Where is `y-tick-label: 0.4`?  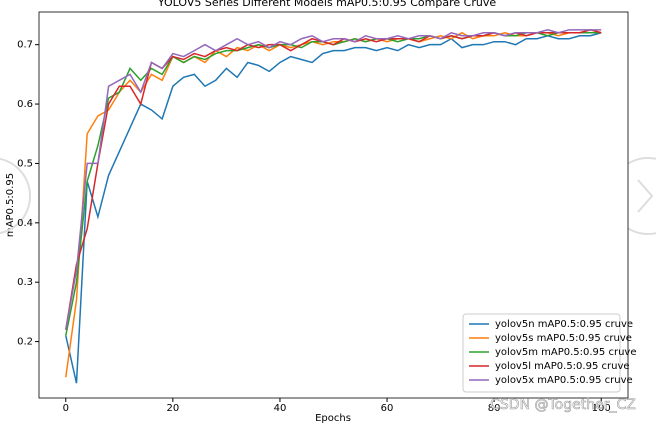
y-tick-label: 0.4 is located at coordinates (25, 223).